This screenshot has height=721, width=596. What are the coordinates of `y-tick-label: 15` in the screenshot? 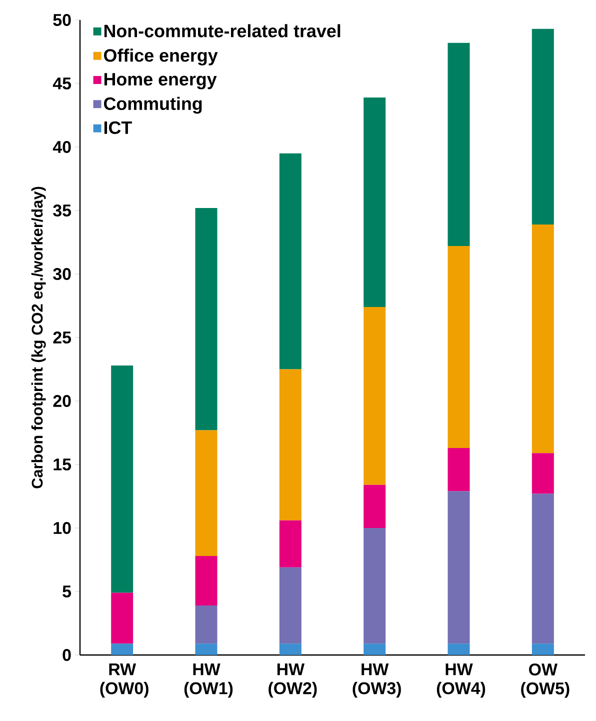 It's located at (63, 464).